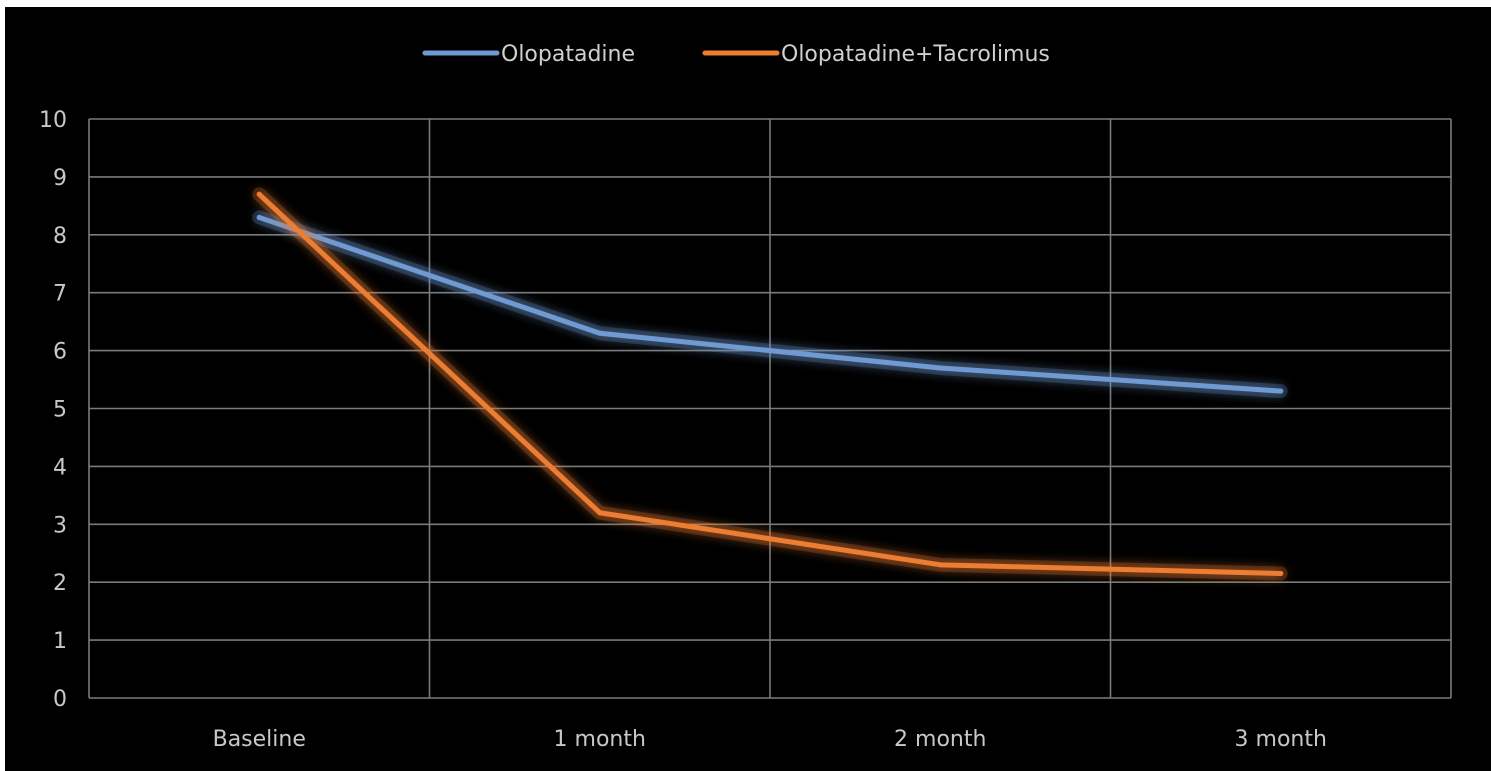 Image resolution: width=1491 pixels, height=771 pixels. I want to click on y-tick-label: 10, so click(53, 120).